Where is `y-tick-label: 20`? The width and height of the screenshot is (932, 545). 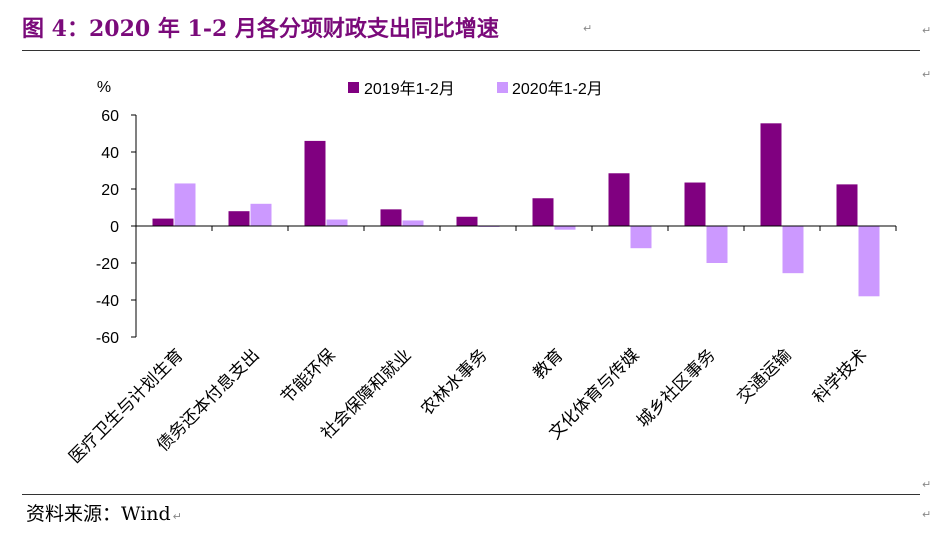
y-tick-label: 20 is located at coordinates (110, 190).